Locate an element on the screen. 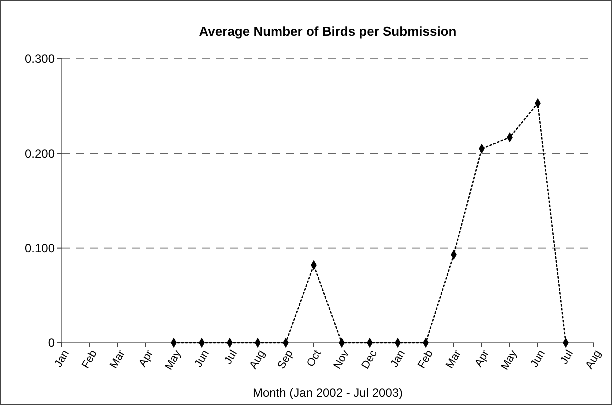 The image size is (612, 405). x-tick-label: Sep is located at coordinates (286, 360).